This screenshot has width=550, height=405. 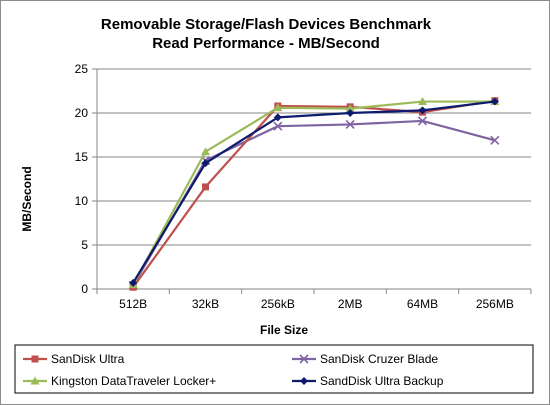 I want to click on x-axis-ticks: 512B 32kB 256kB 2MB 64MB 256MB, so click(x=314, y=300).